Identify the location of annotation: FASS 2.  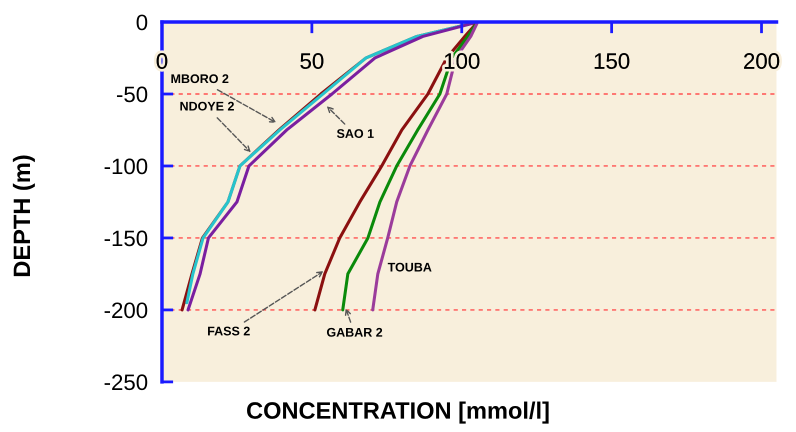
(229, 331).